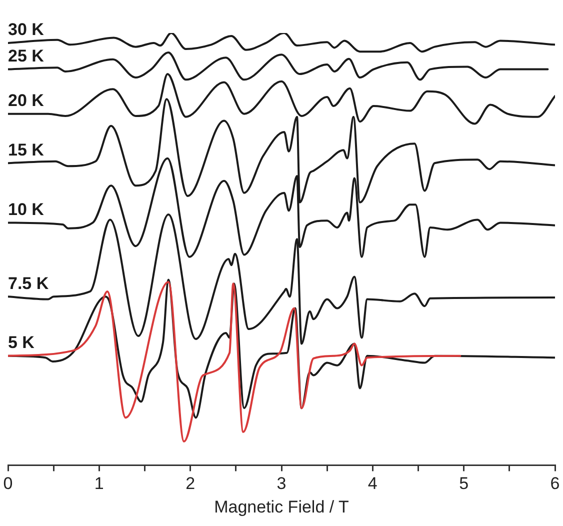 The height and width of the screenshot is (526, 563). I want to click on series-label: 15 K, so click(26, 150).